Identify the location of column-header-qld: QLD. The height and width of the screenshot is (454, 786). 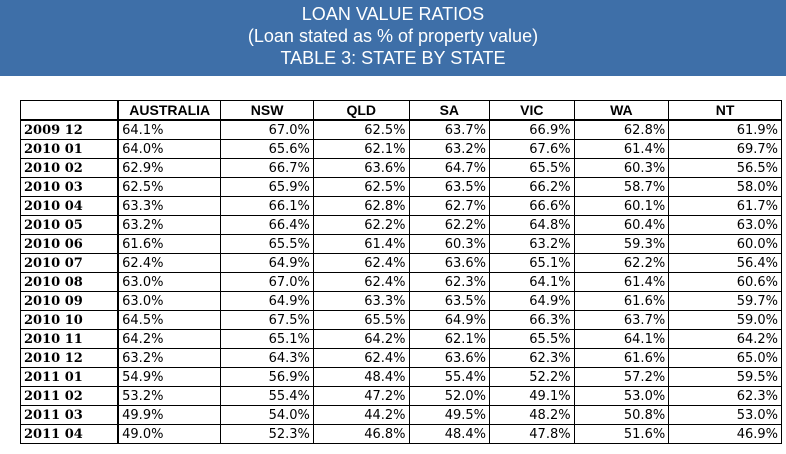
(361, 110).